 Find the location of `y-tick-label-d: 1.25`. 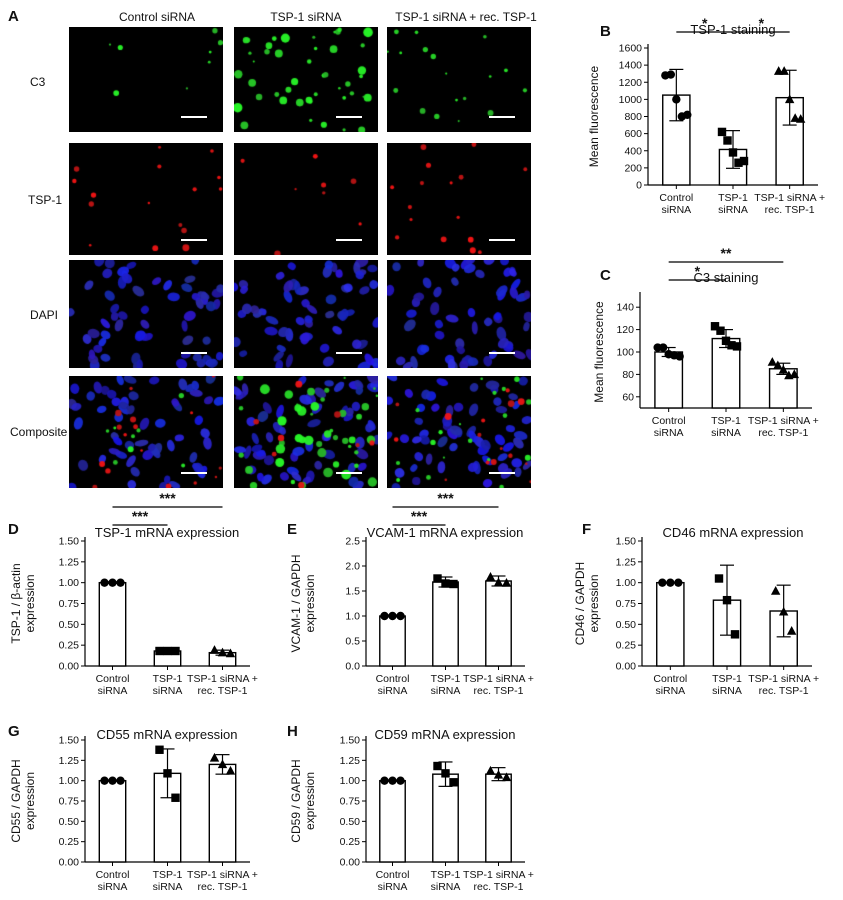

y-tick-label-d: 1.25 is located at coordinates (69, 562).